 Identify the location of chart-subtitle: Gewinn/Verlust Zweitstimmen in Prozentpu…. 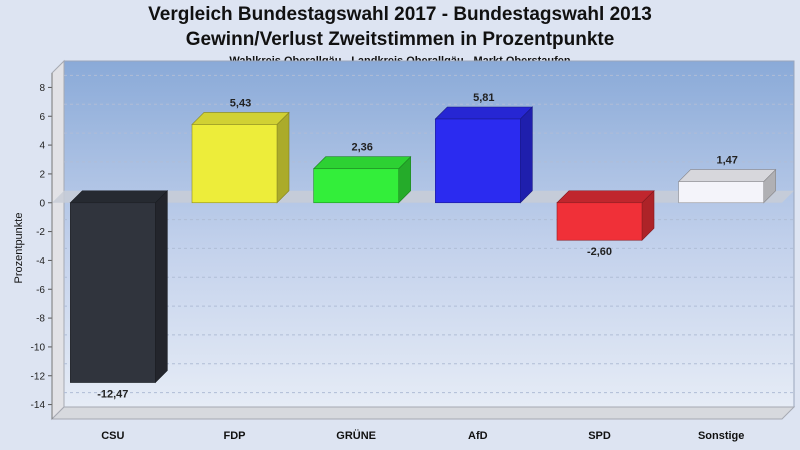
(400, 39).